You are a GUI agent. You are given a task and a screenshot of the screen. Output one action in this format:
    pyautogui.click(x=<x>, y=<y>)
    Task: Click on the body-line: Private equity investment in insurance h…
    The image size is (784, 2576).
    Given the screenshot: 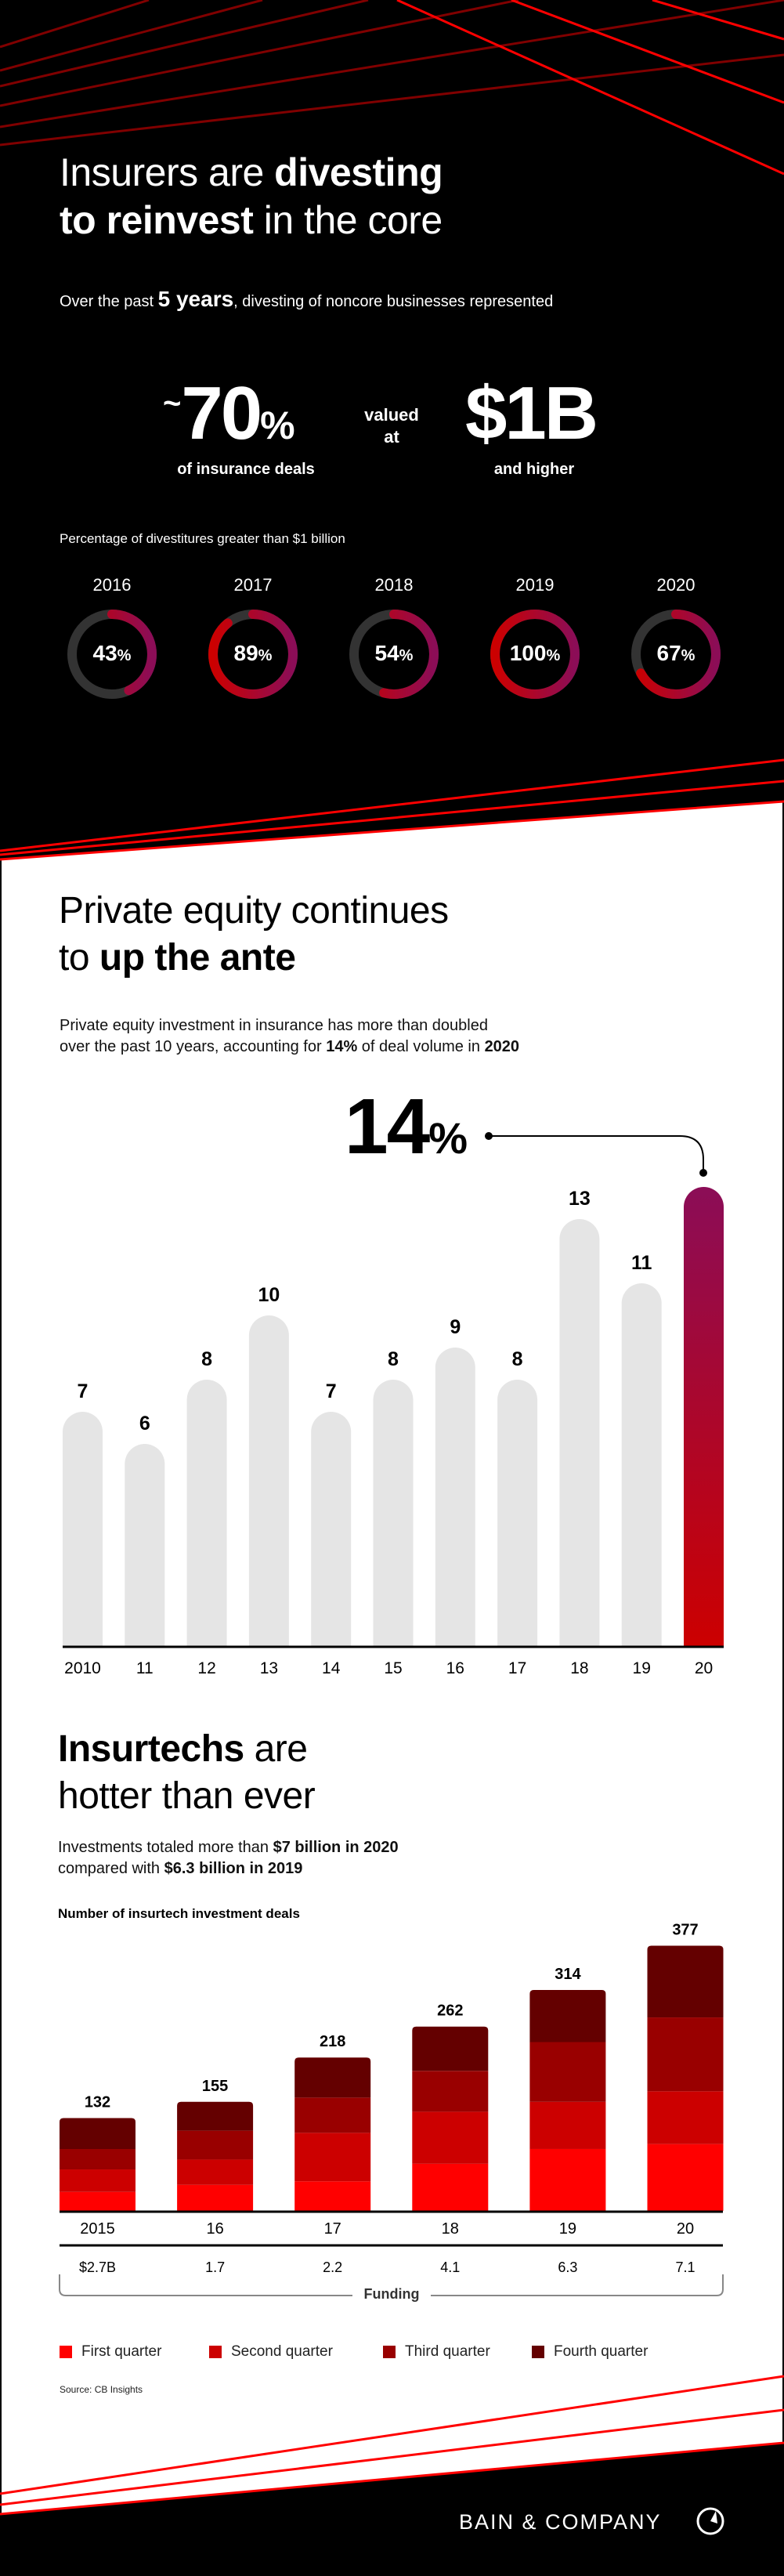 What is the action you would take?
    pyautogui.click(x=274, y=1025)
    